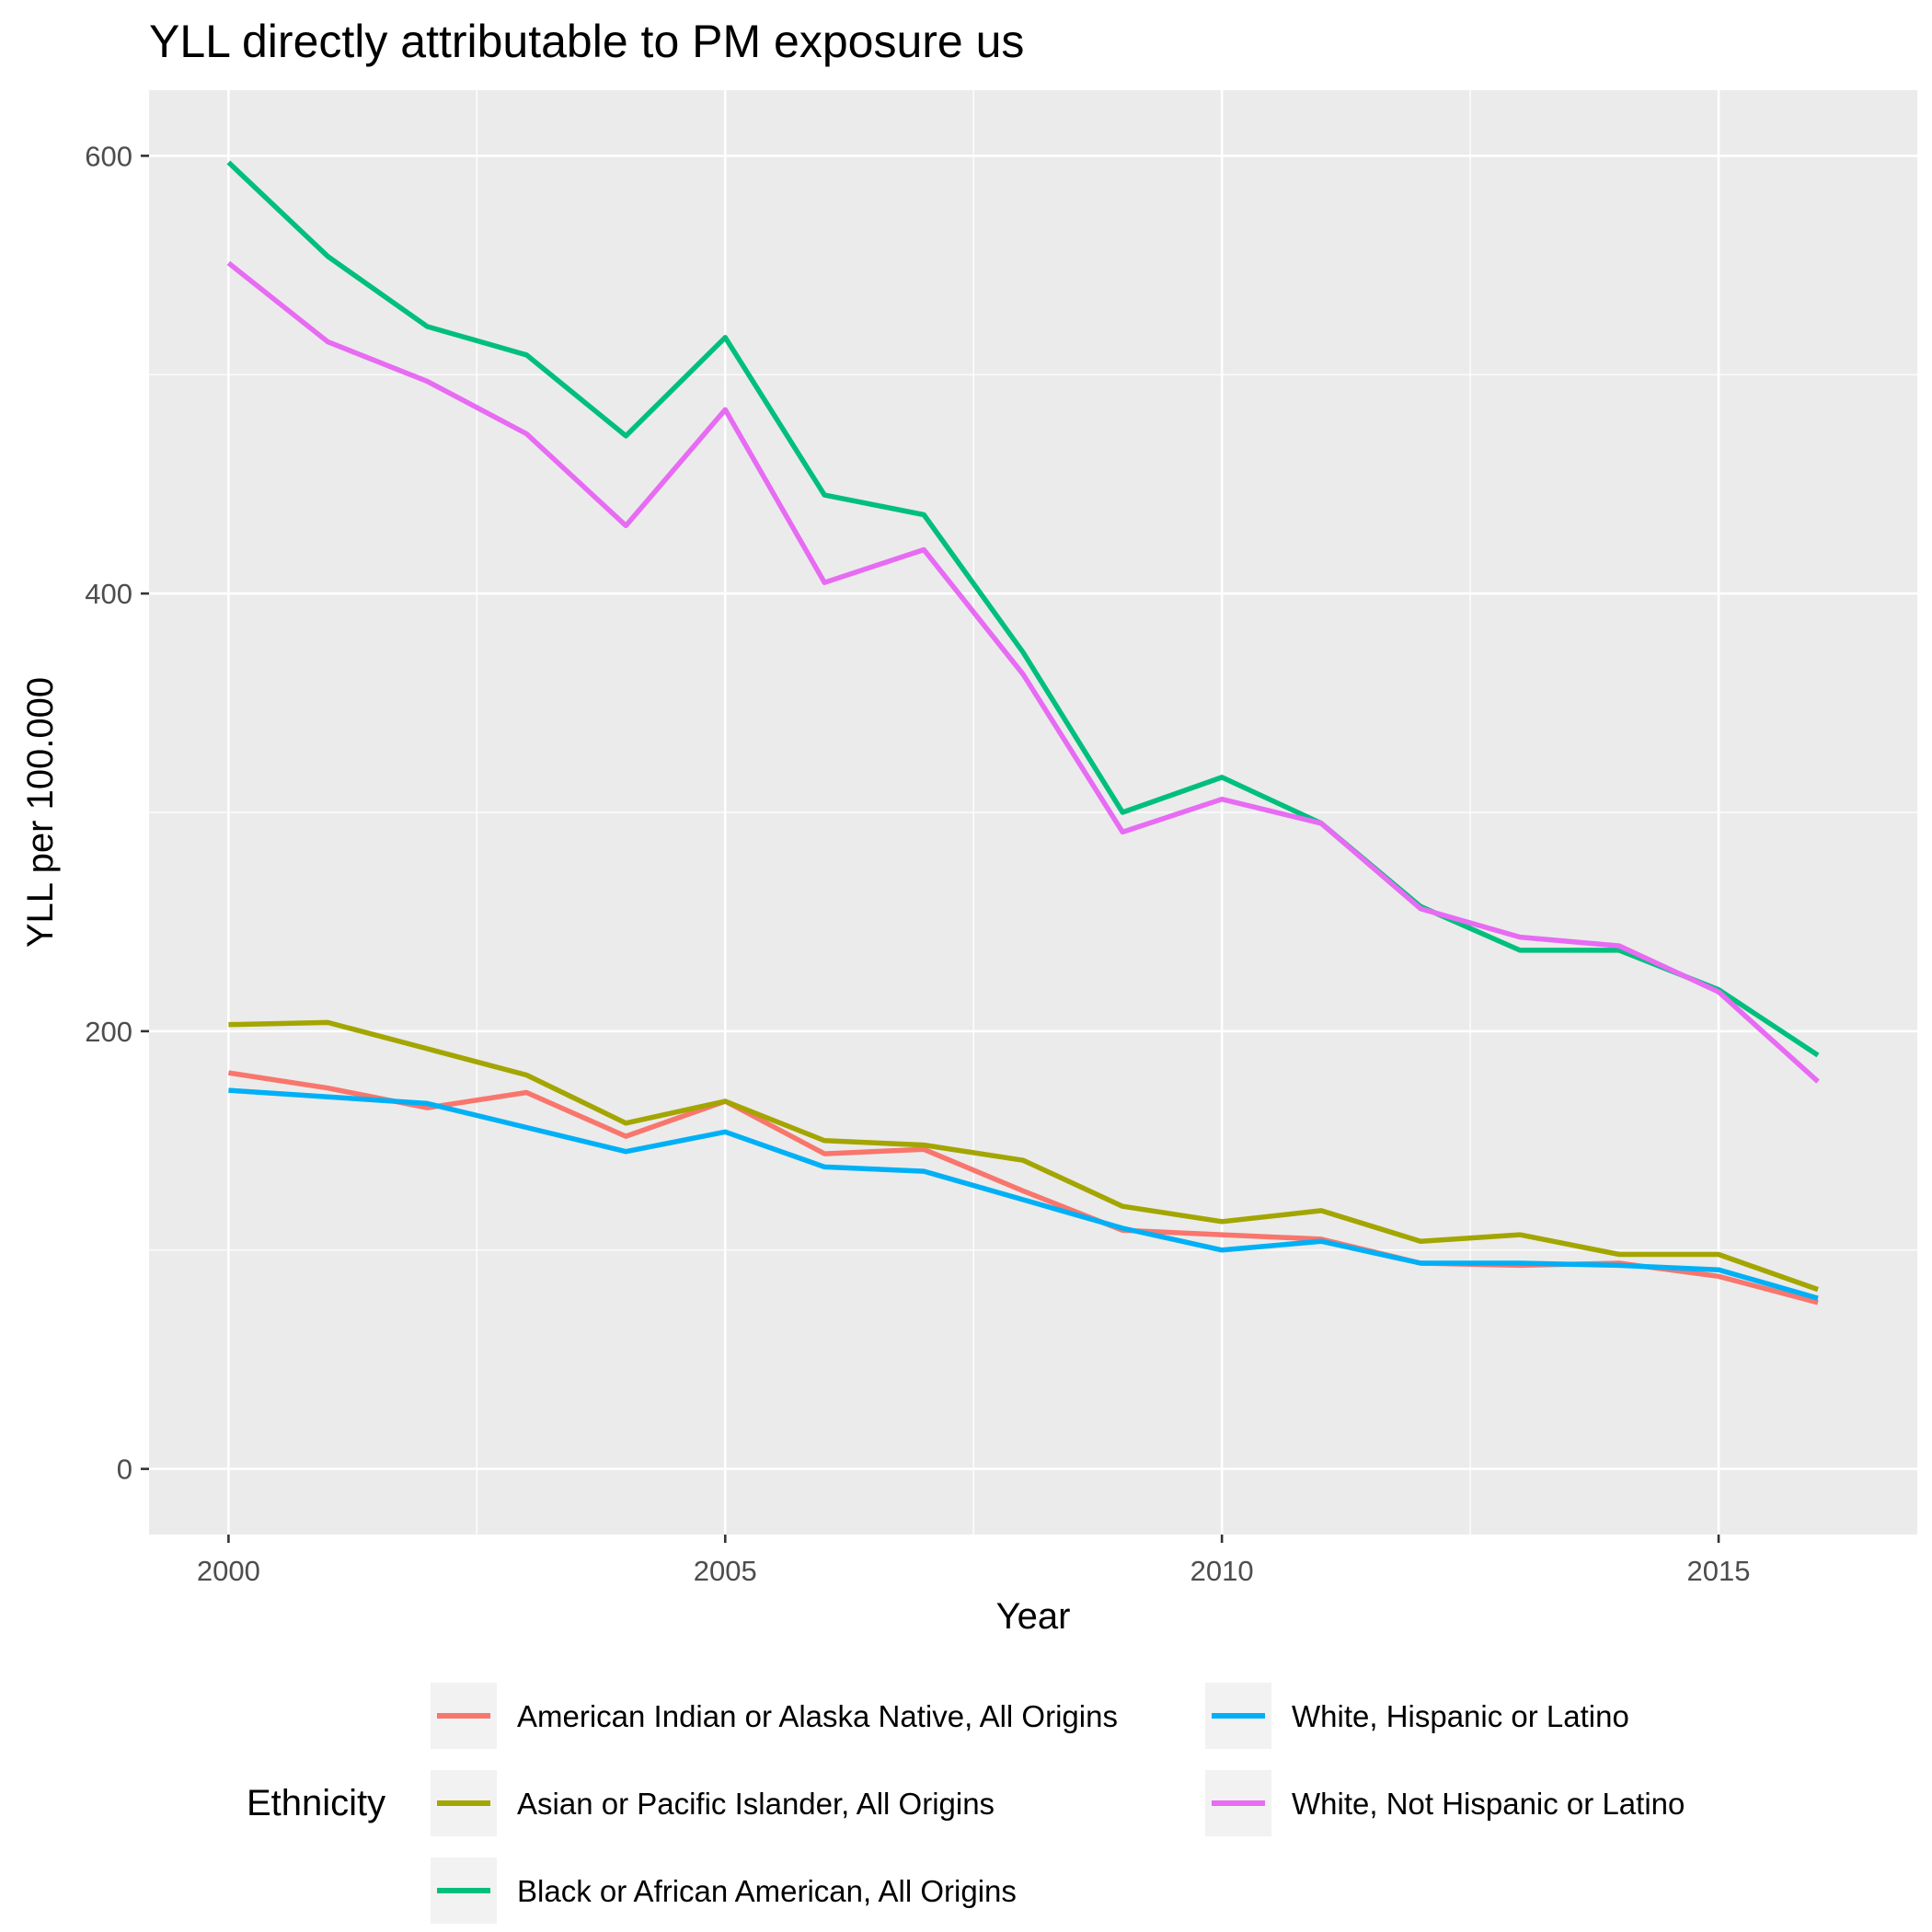  I want to click on x-axis-title: Year, so click(1033, 1616).